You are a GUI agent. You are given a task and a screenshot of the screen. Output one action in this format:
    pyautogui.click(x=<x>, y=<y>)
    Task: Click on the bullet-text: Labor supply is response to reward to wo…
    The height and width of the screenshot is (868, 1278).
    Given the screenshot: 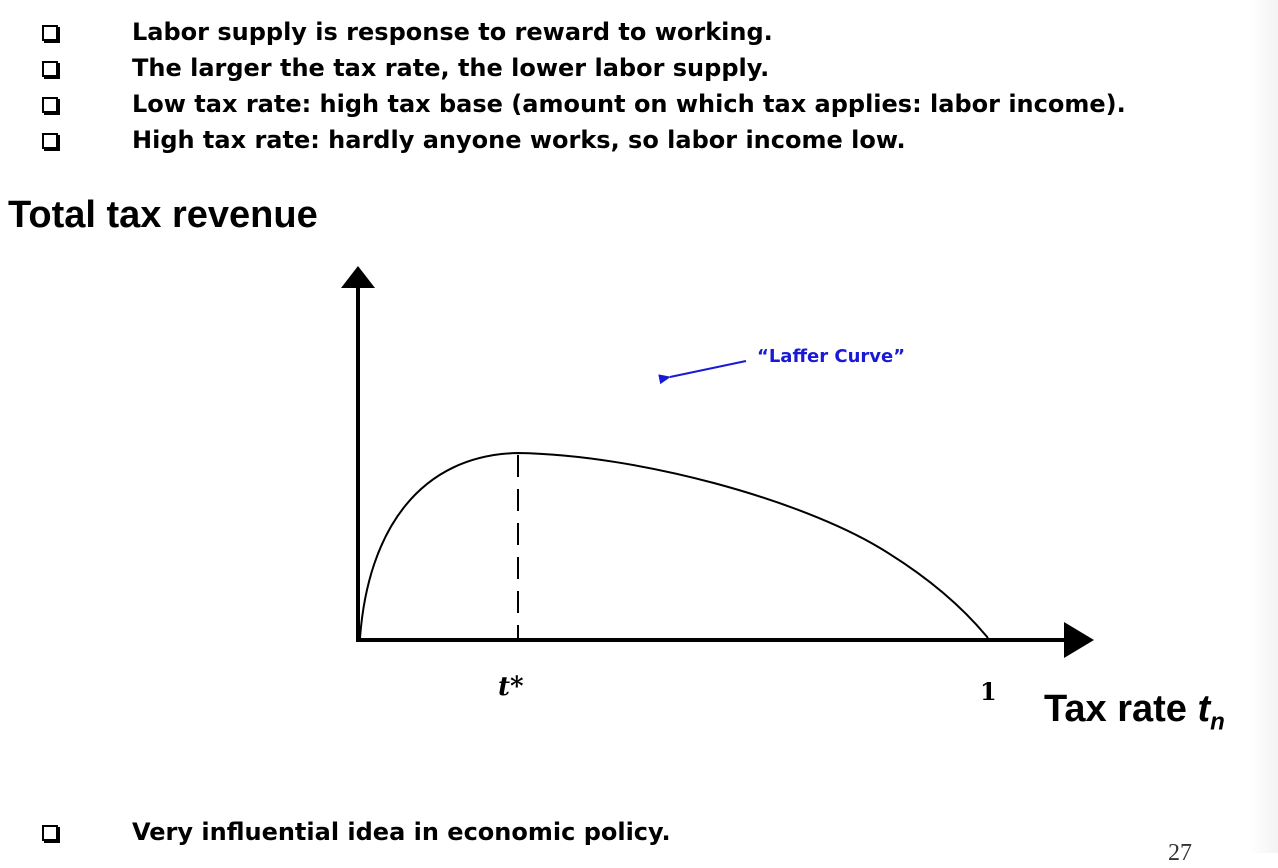 What is the action you would take?
    pyautogui.click(x=452, y=32)
    